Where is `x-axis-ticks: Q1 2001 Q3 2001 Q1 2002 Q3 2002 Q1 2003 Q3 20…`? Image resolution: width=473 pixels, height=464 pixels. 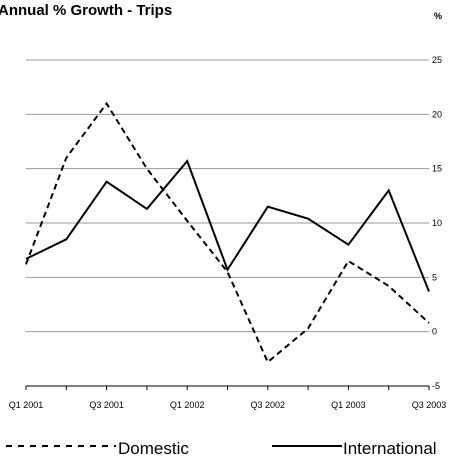
x-axis-ticks: Q1 2001 Q3 2001 Q1 2002 Q3 2002 Q1 2003 Q3 20… is located at coordinates (228, 398).